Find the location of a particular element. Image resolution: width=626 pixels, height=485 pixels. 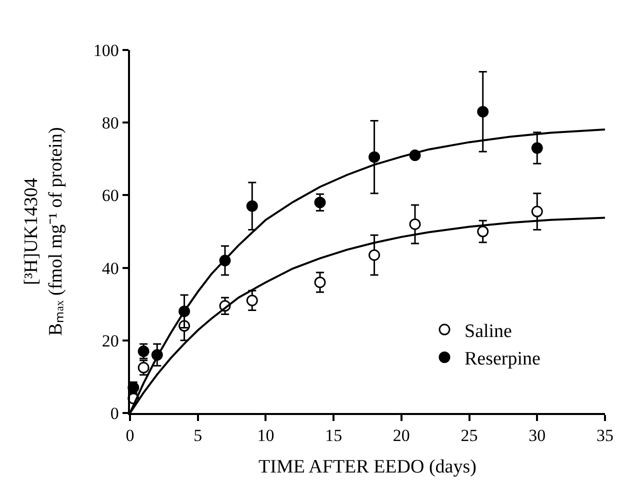

x-tick-label: 25 is located at coordinates (469, 436).